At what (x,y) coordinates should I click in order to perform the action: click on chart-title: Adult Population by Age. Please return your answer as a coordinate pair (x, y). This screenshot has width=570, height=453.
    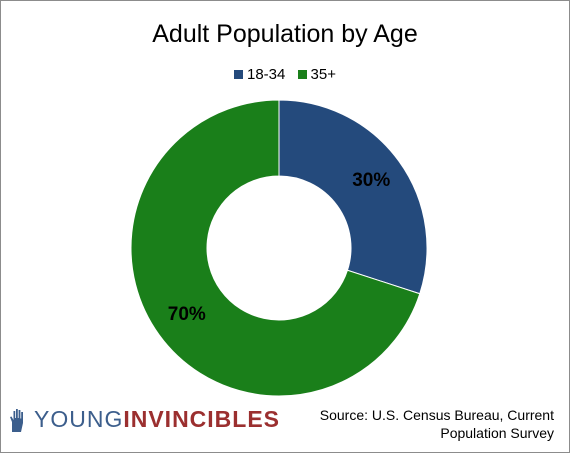
    Looking at the image, I should click on (285, 34).